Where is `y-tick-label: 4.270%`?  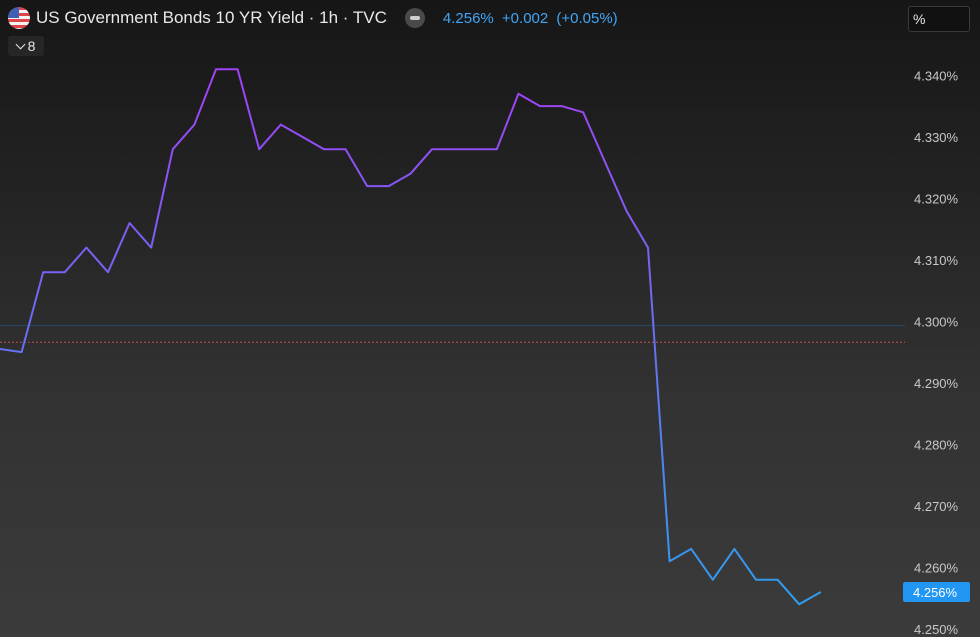 y-tick-label: 4.270% is located at coordinates (936, 506).